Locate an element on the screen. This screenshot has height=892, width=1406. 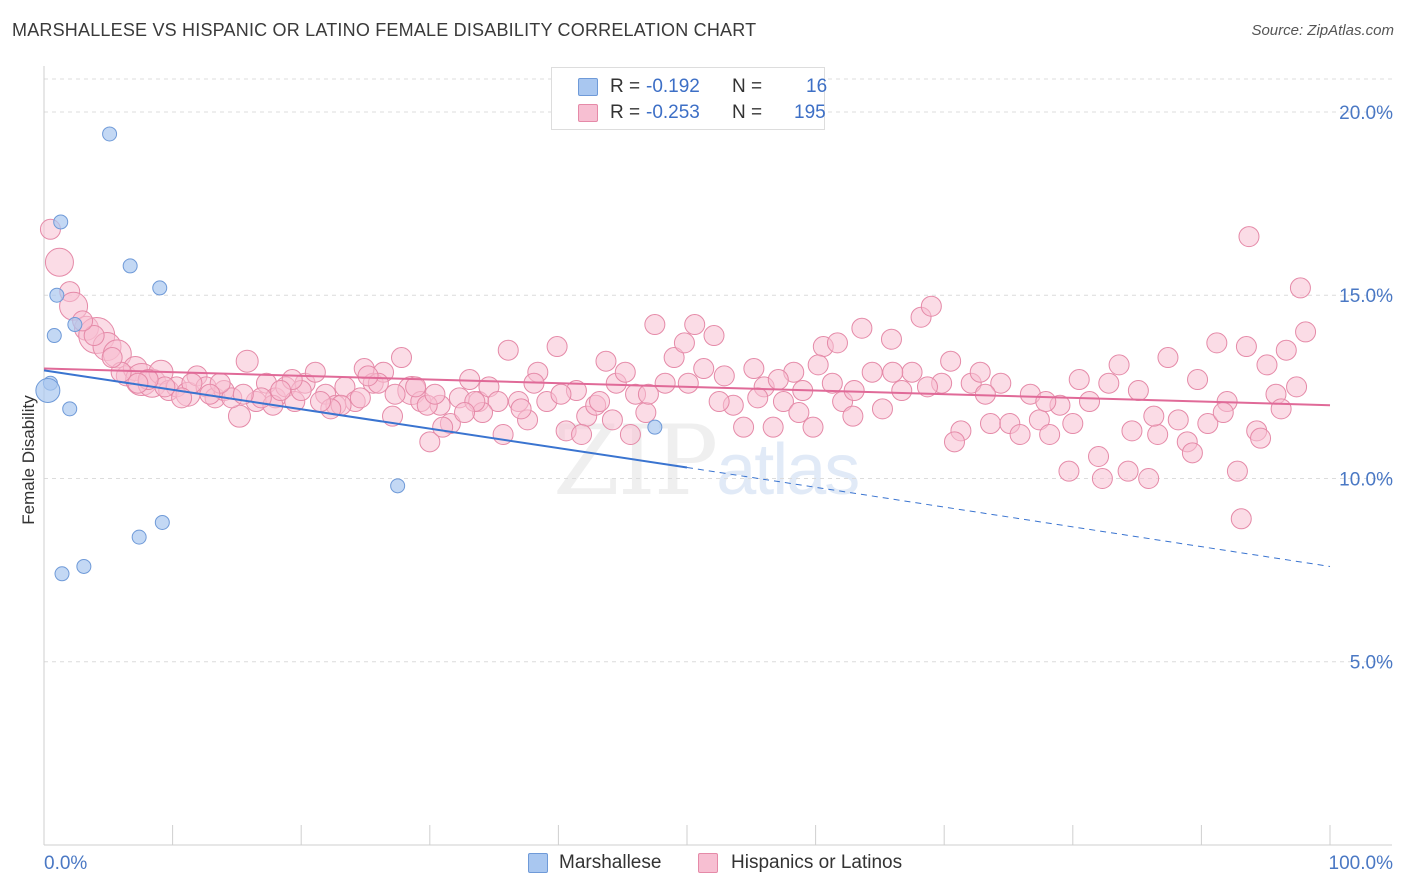
watermark: ZIPatlas is located at coordinates (706, 461).